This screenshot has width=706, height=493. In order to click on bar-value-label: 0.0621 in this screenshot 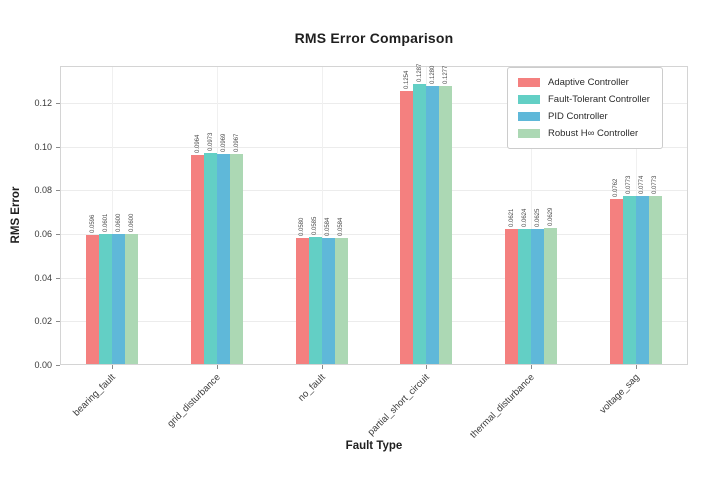, I will do `click(511, 218)`.